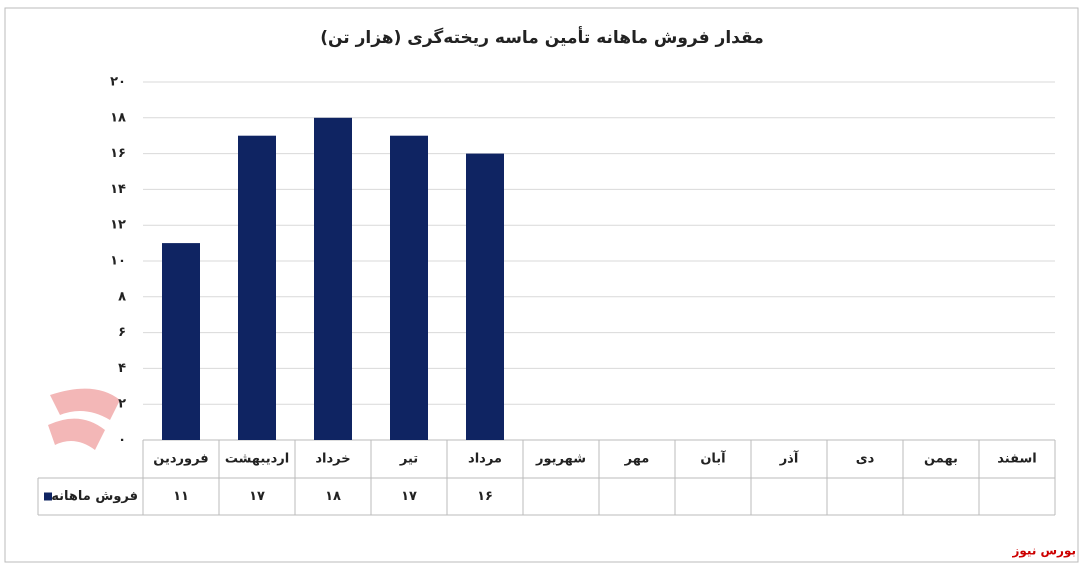  I want to click on legend-label: فروش ماهانه, so click(94, 496).